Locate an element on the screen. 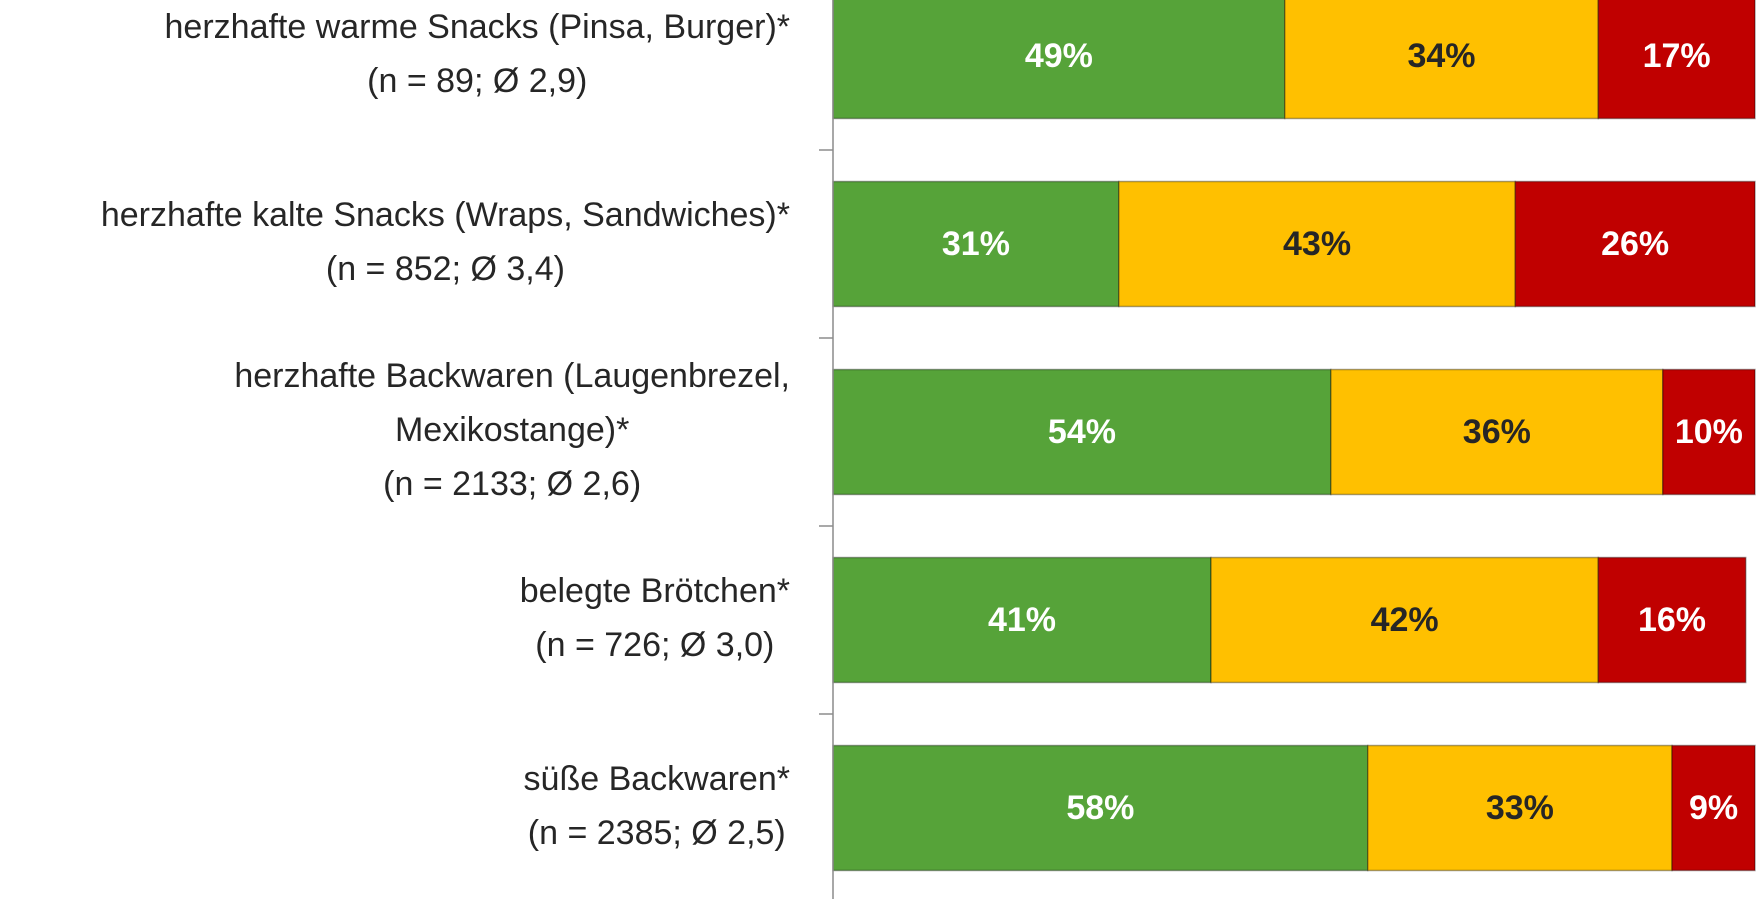 This screenshot has width=1758, height=899. category-label: süße Backwaren* is located at coordinates (657, 779).